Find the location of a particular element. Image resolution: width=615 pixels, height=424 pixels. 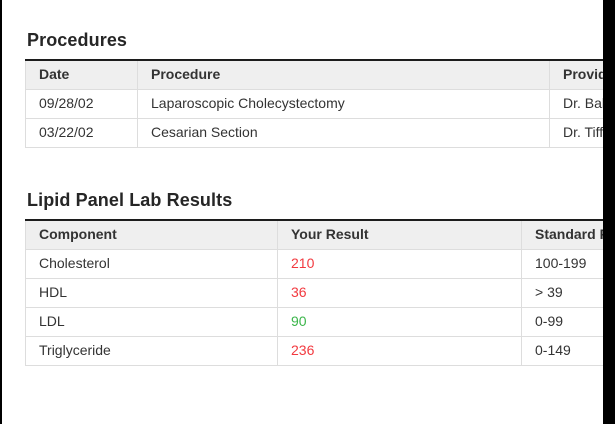

procedure-row: 03/22/02 Cesarian Section Dr. Tiffany Ma is located at coordinates (320, 133).